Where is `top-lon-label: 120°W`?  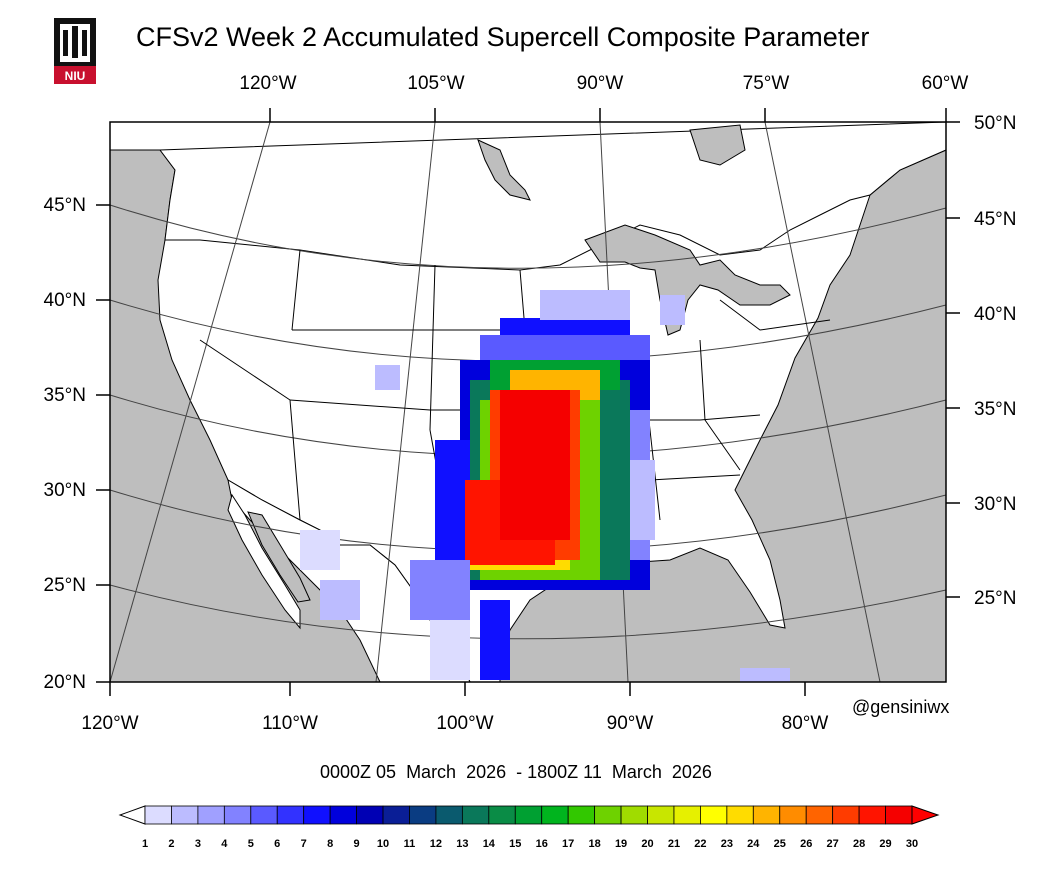 top-lon-label: 120°W is located at coordinates (268, 83).